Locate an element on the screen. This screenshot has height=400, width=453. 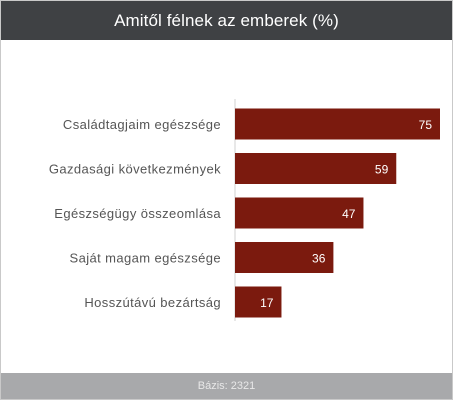
value-label-1: 75 is located at coordinates (426, 125).